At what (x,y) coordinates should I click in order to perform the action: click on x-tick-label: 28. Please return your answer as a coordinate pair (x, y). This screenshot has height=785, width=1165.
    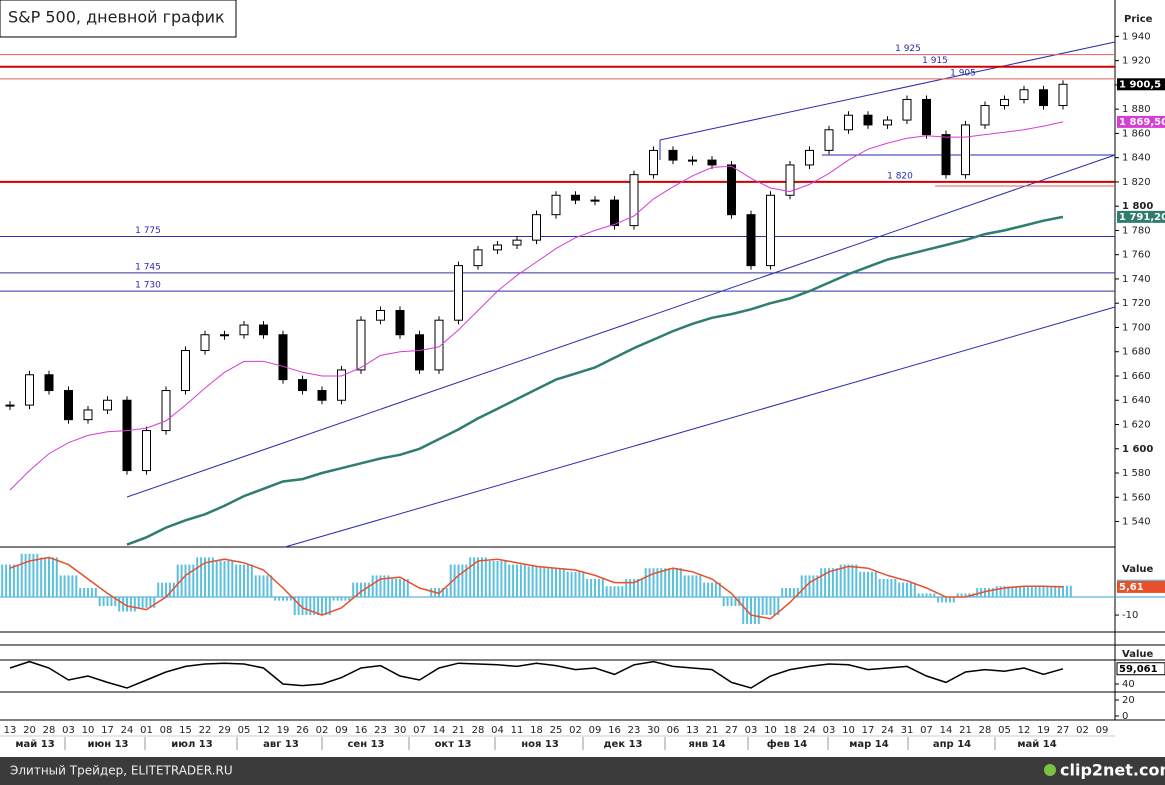
    Looking at the image, I should click on (985, 730).